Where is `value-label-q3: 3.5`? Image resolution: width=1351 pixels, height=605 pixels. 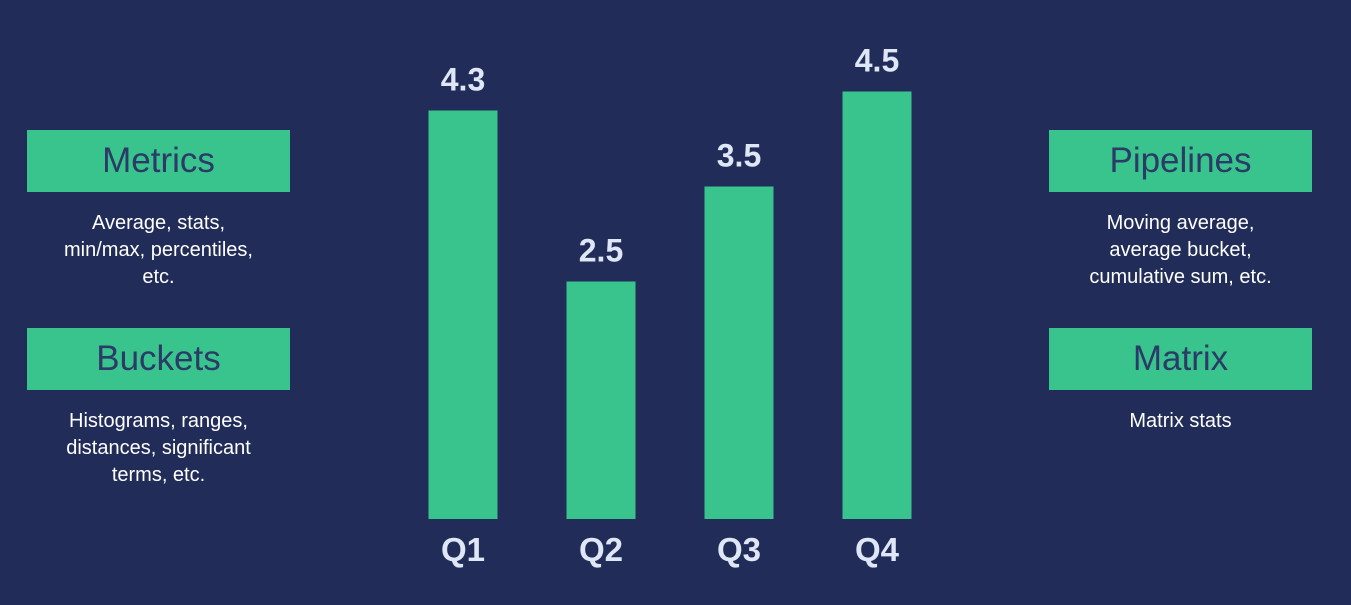
value-label-q3: 3.5 is located at coordinates (739, 156).